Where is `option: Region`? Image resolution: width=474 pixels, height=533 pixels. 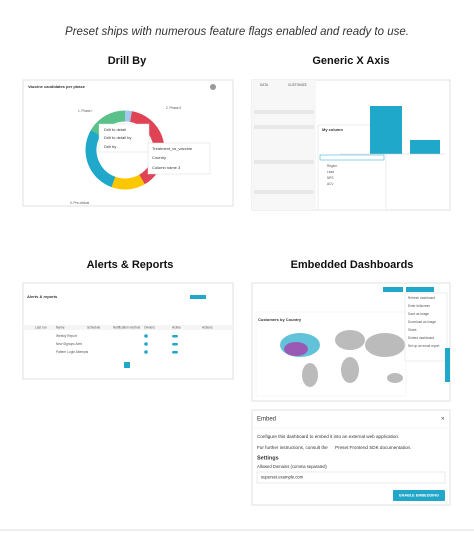 option: Region is located at coordinates (332, 166).